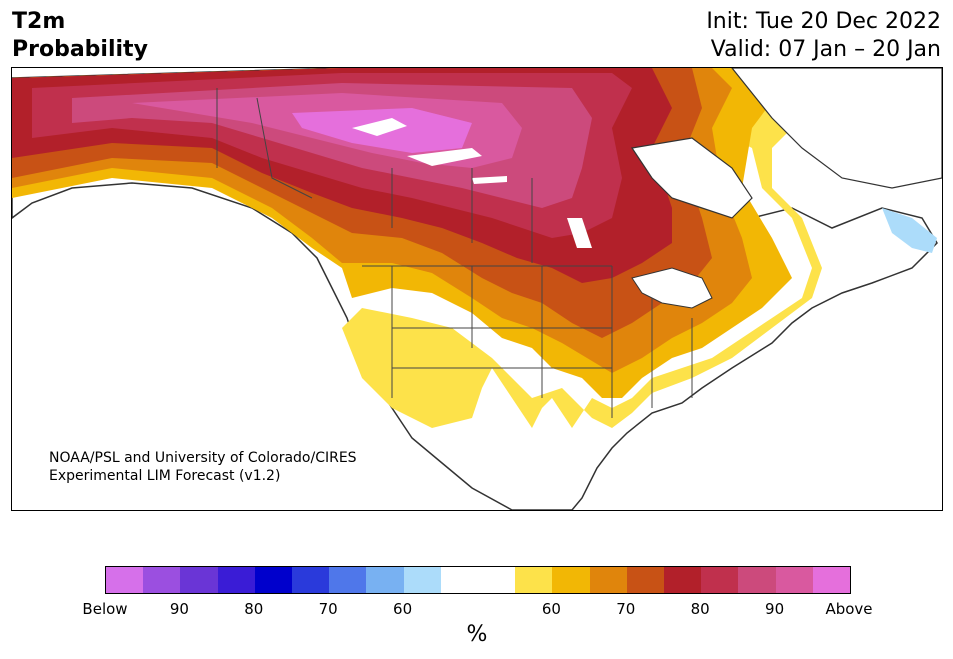 The width and height of the screenshot is (953, 659). Describe the element at coordinates (849, 609) in the screenshot. I see `colorbar-tick-label: Above` at that location.